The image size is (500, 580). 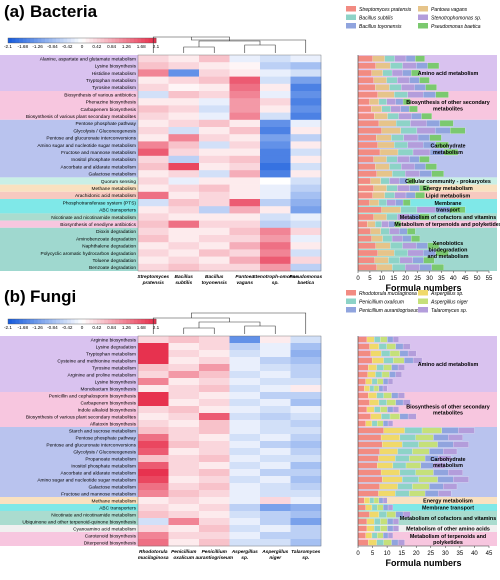 I want to click on row-label-a: Histidine metabolism, so click(x=114, y=74).